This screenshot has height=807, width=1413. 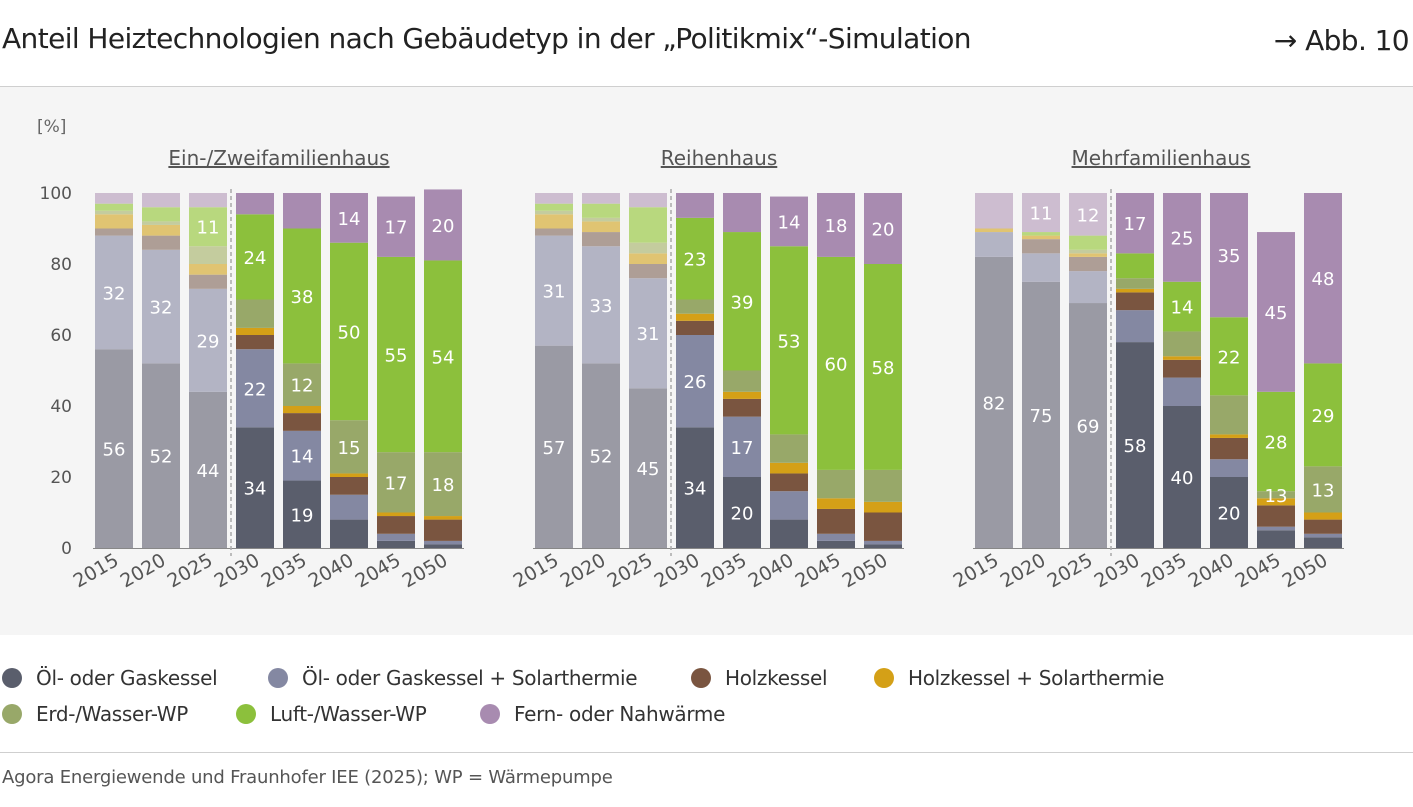 I want to click on data-label: 82, so click(x=994, y=403).